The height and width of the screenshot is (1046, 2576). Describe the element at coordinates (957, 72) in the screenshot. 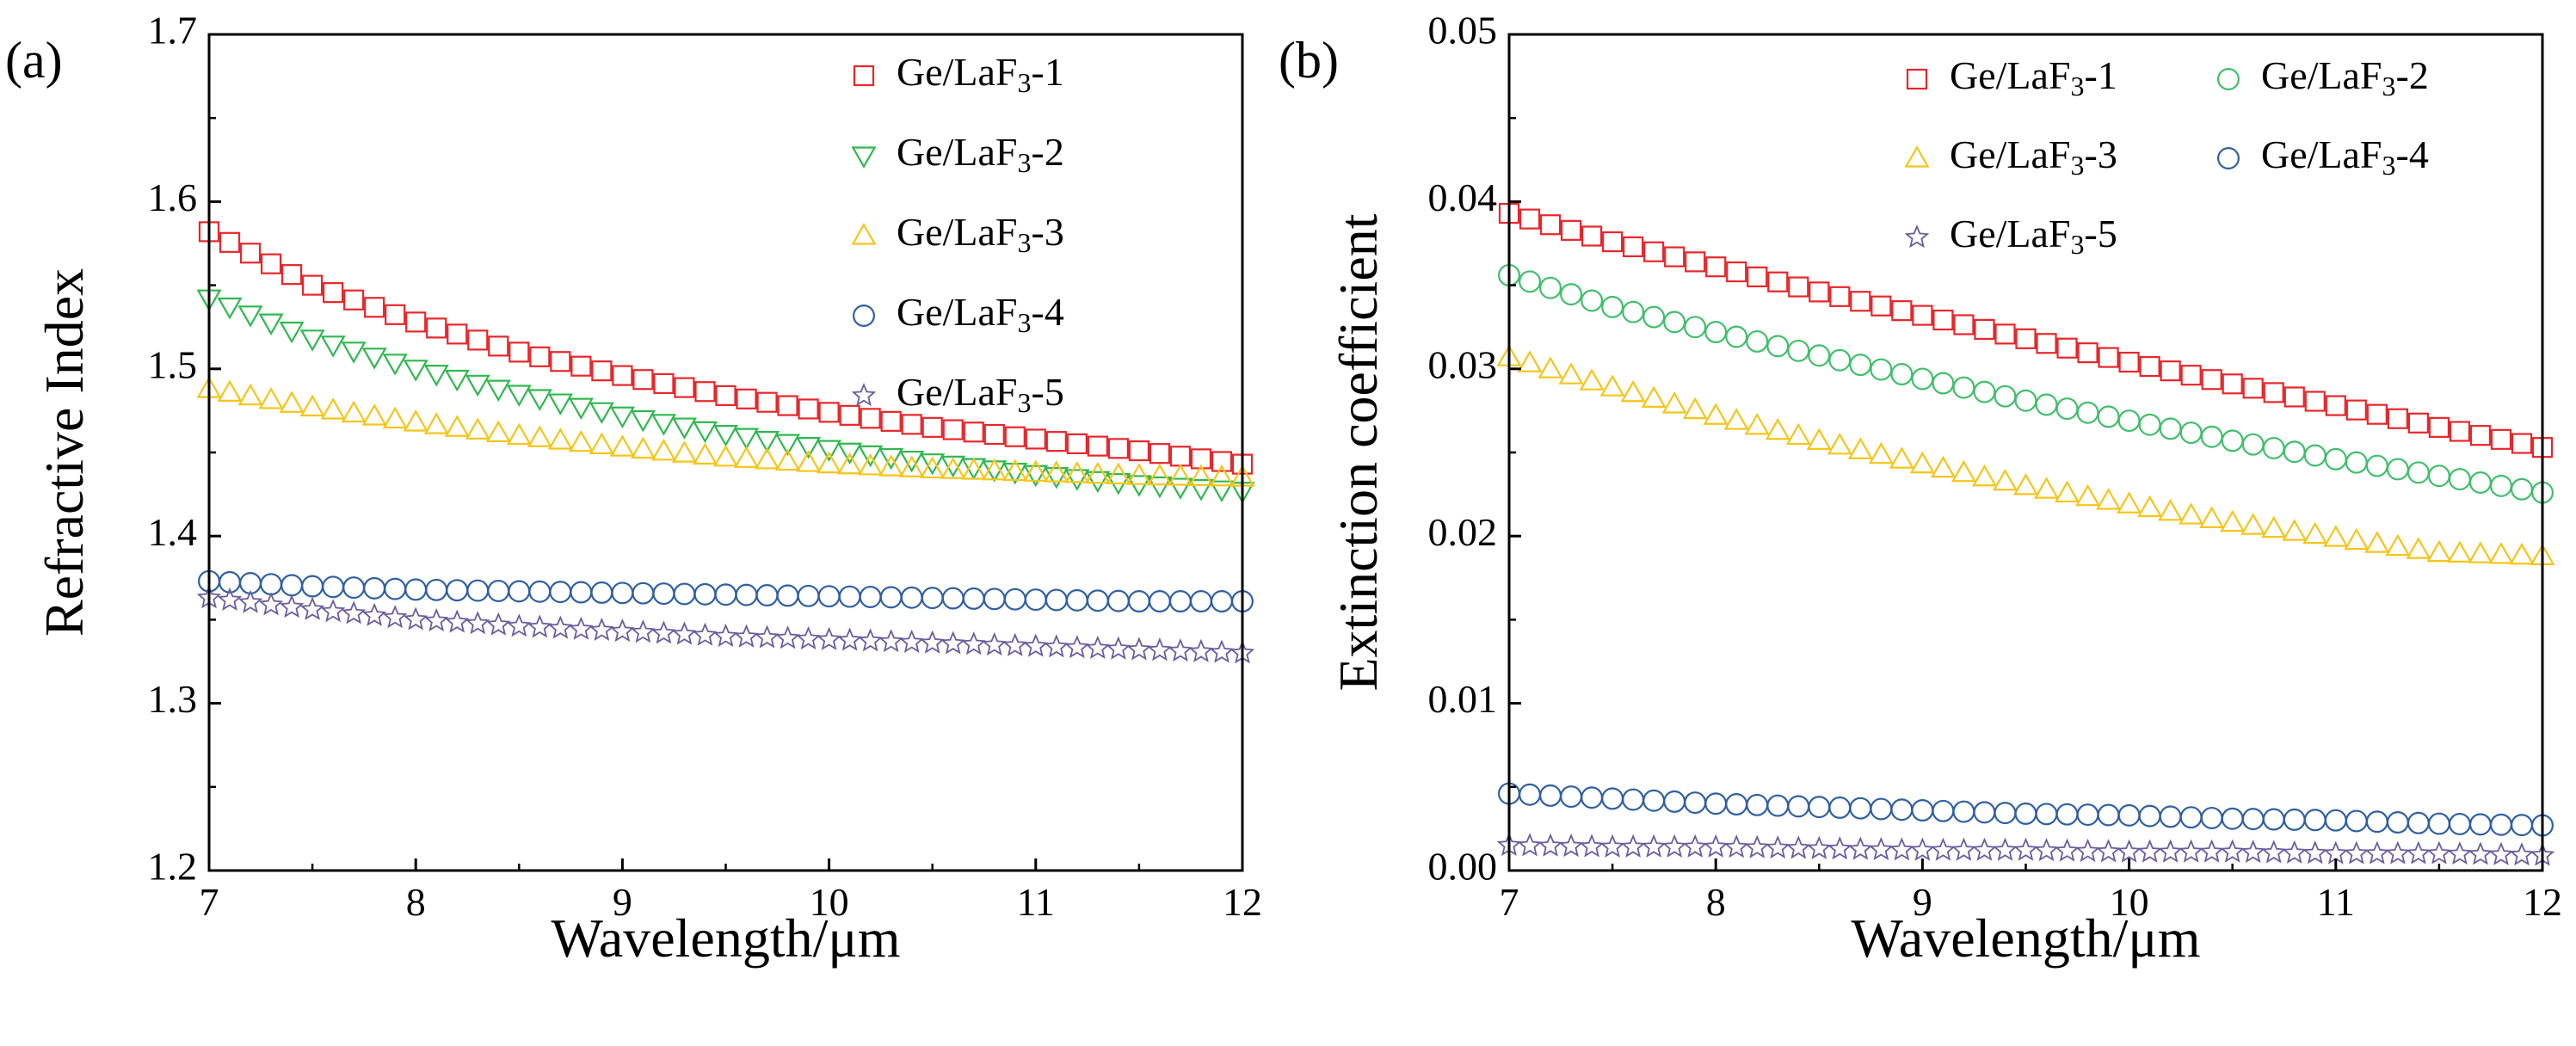

I see `legend-label-main: Ge/LaF` at that location.